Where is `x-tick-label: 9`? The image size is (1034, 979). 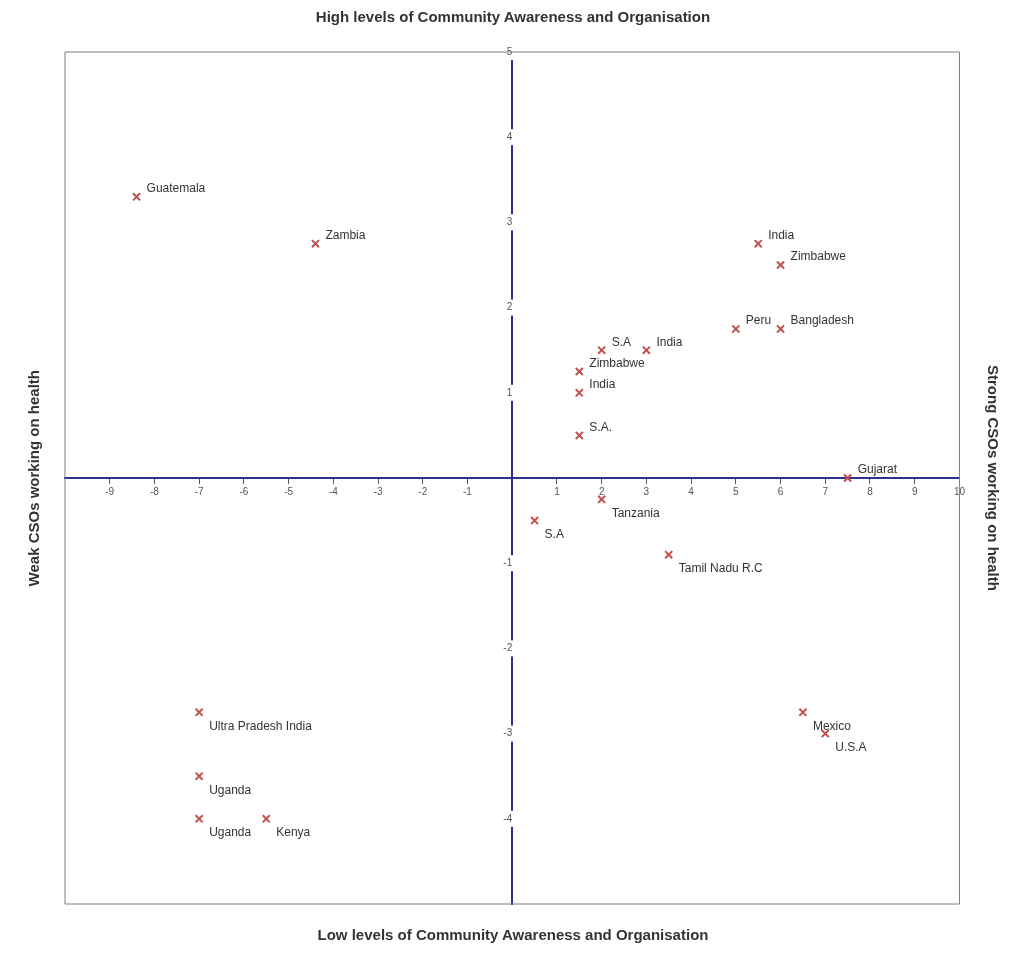 x-tick-label: 9 is located at coordinates (914, 491).